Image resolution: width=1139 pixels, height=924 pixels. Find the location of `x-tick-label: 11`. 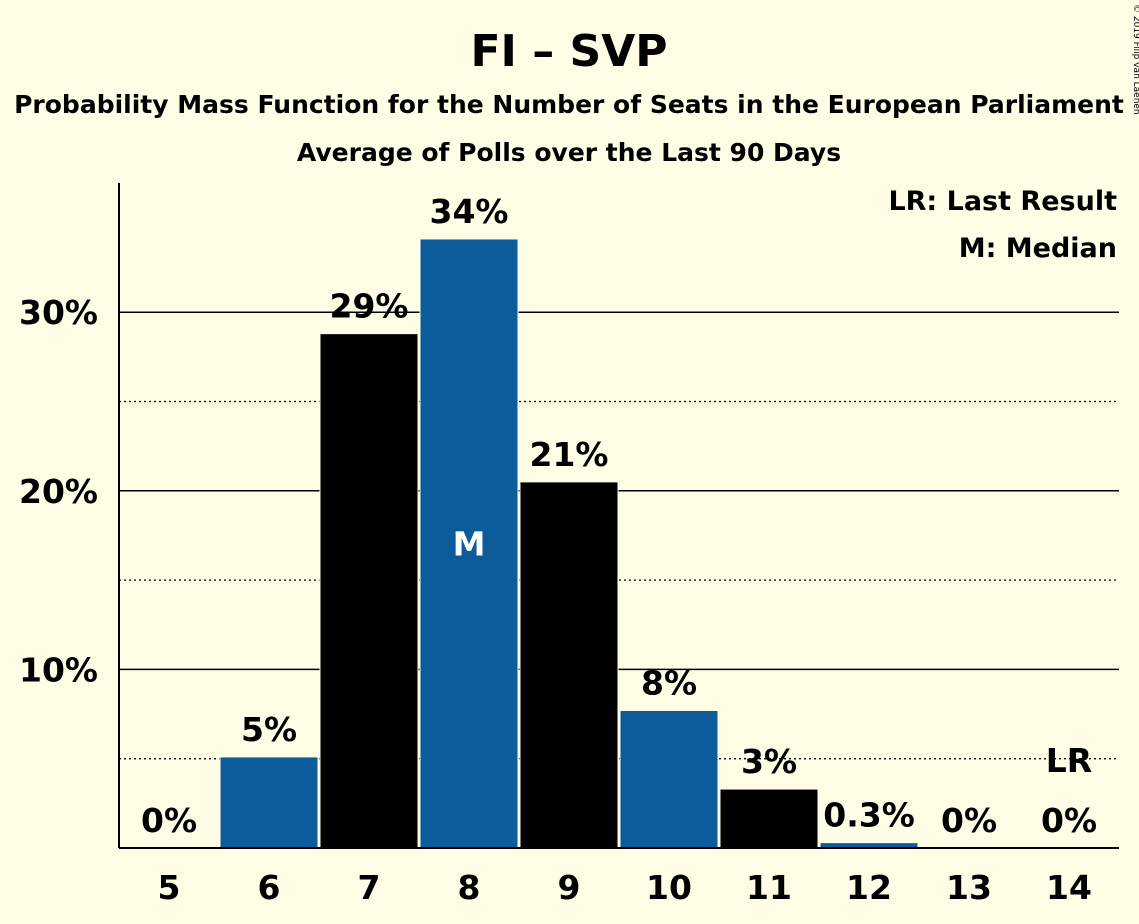

x-tick-label: 11 is located at coordinates (769, 887).